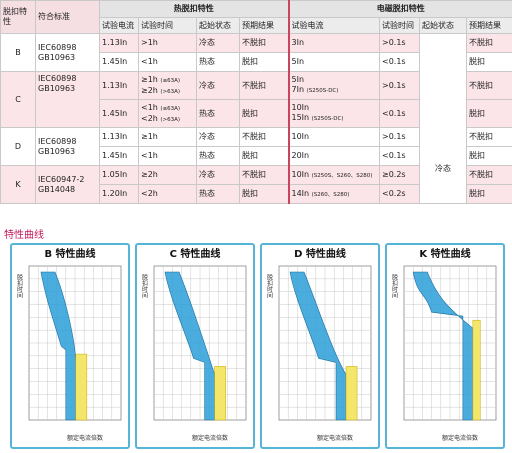 The width and height of the screenshot is (512, 453). What do you see at coordinates (334, 85) in the screenshot?
I see `table-cell: 5In 7In (S250S-DC)` at bounding box center [334, 85].